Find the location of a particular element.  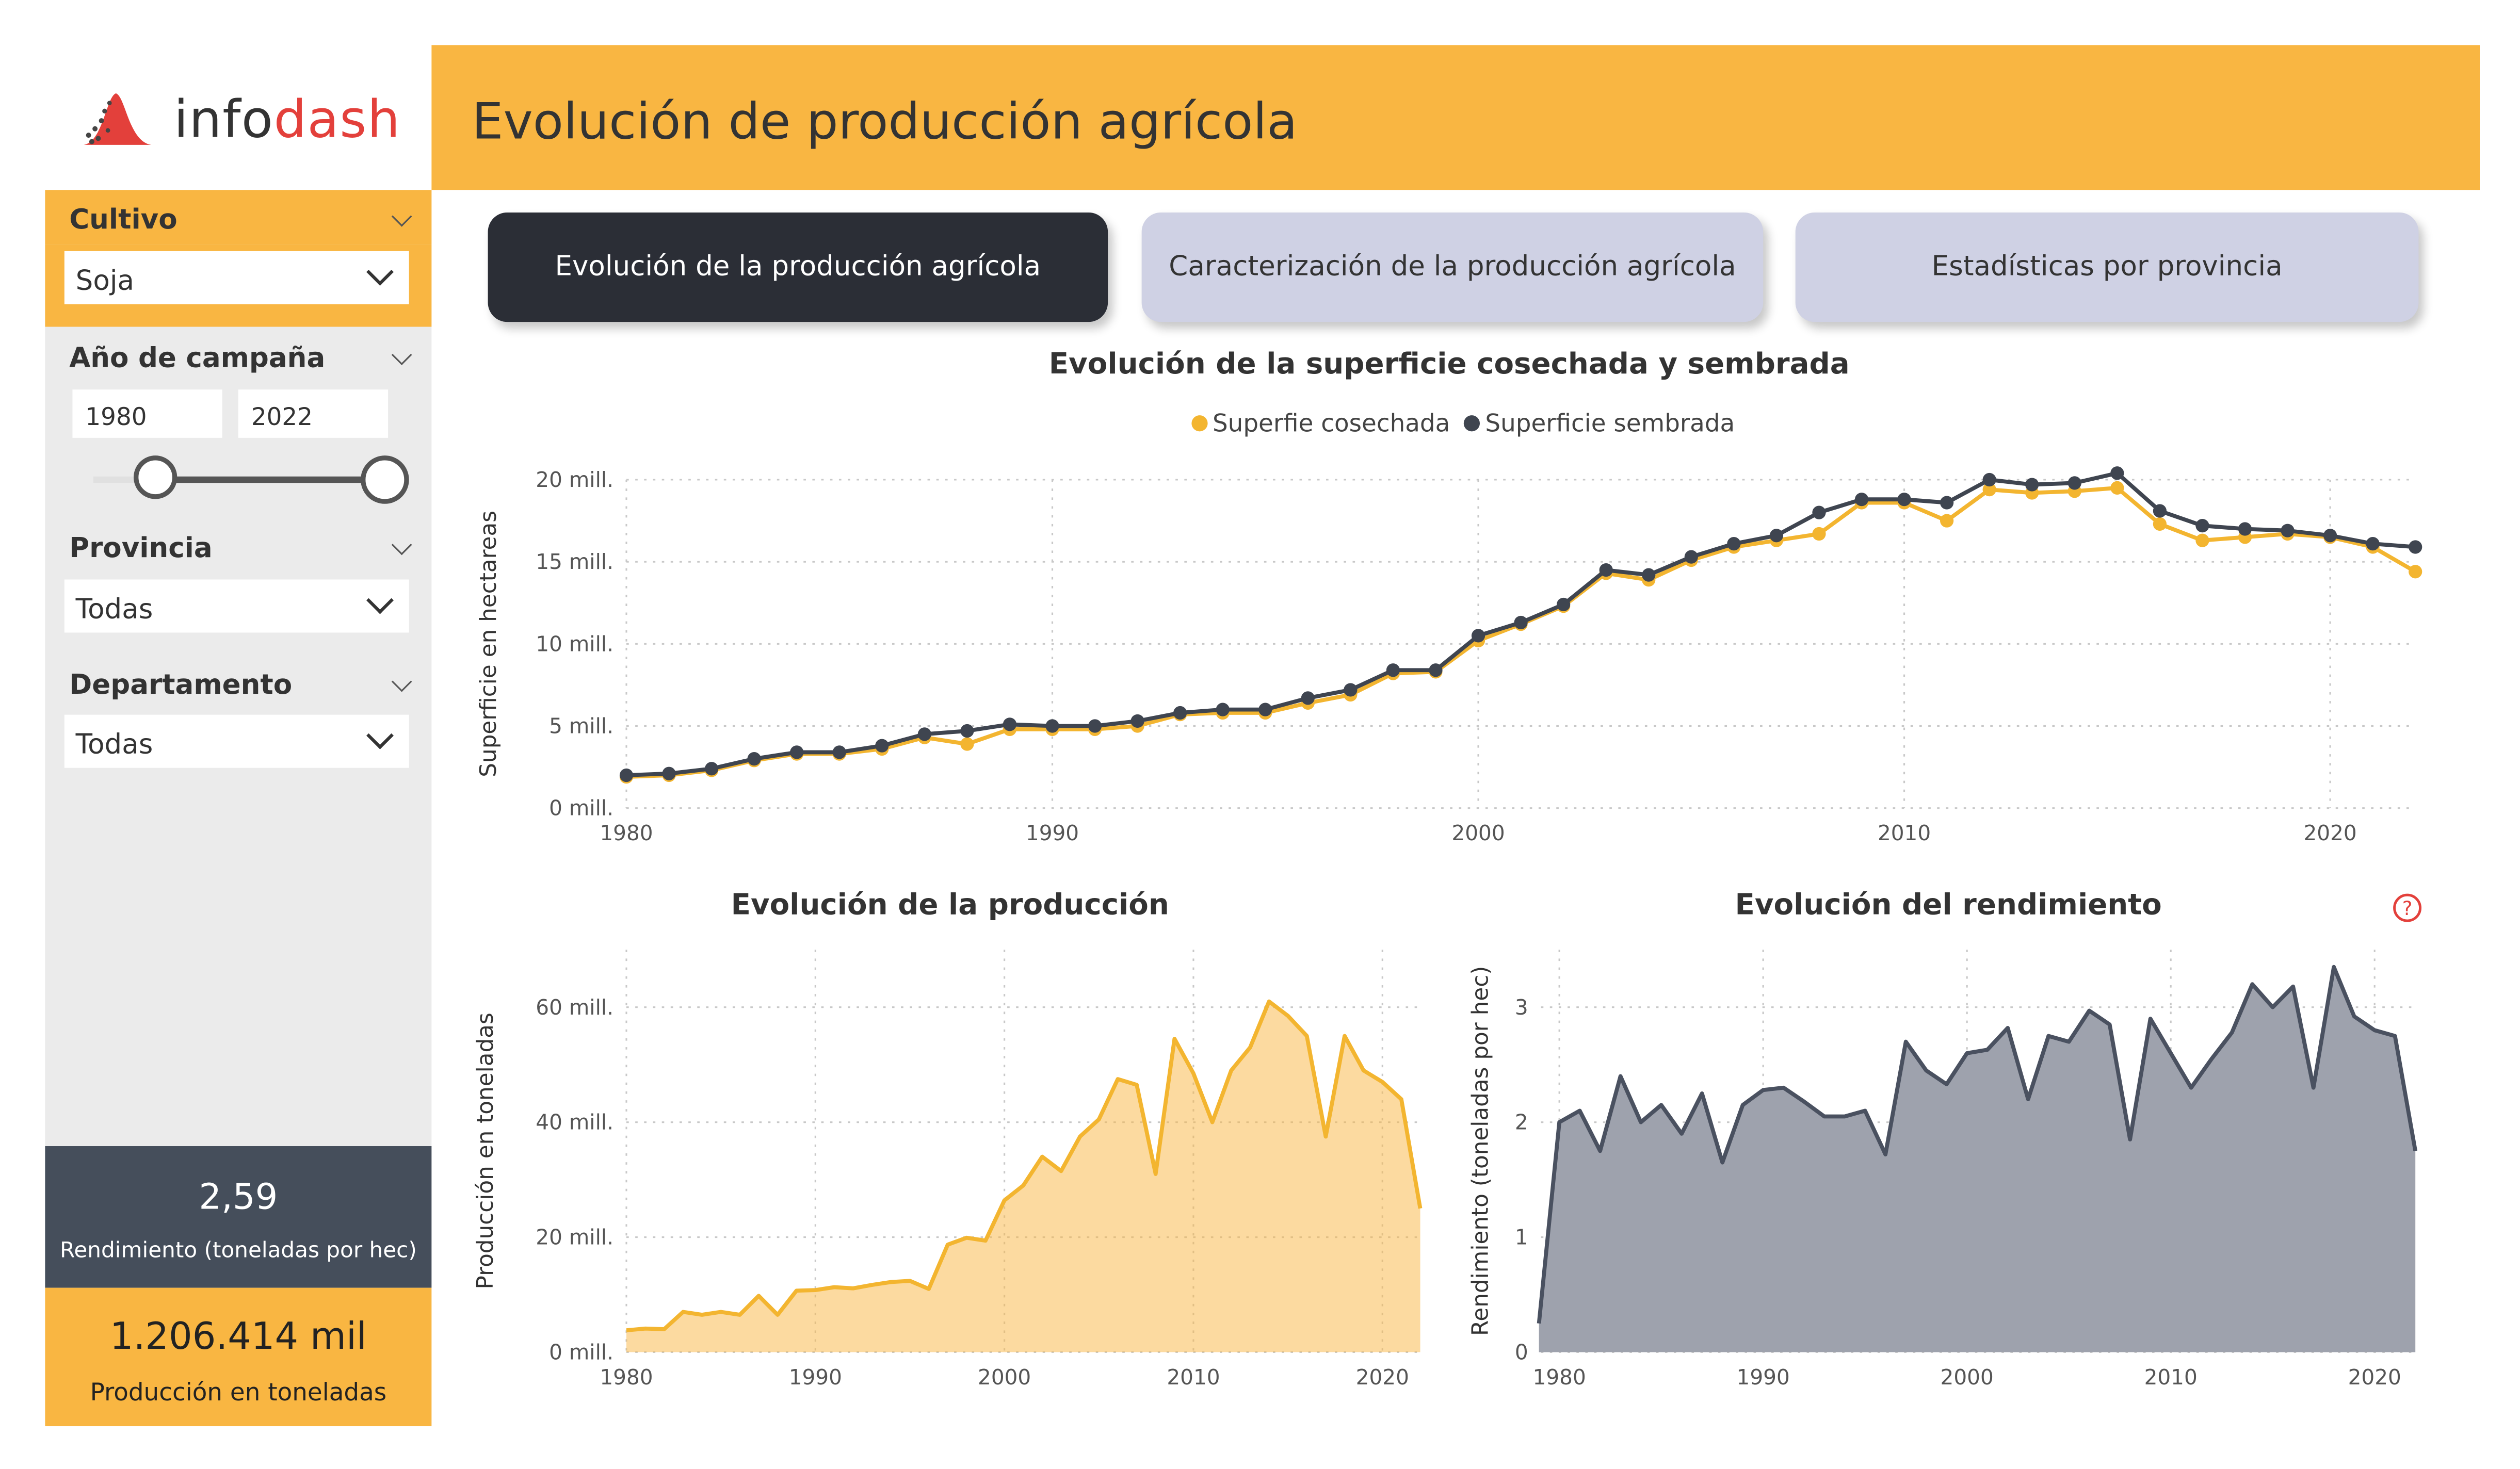

logo-icon is located at coordinates (118, 119).